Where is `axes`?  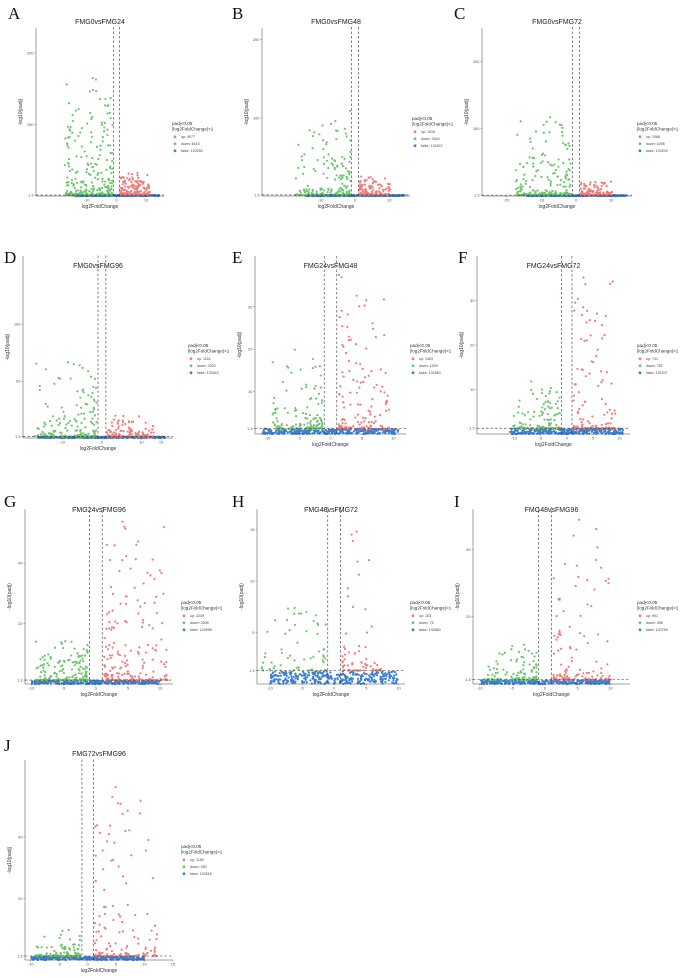 axes is located at coordinates (330, 345).